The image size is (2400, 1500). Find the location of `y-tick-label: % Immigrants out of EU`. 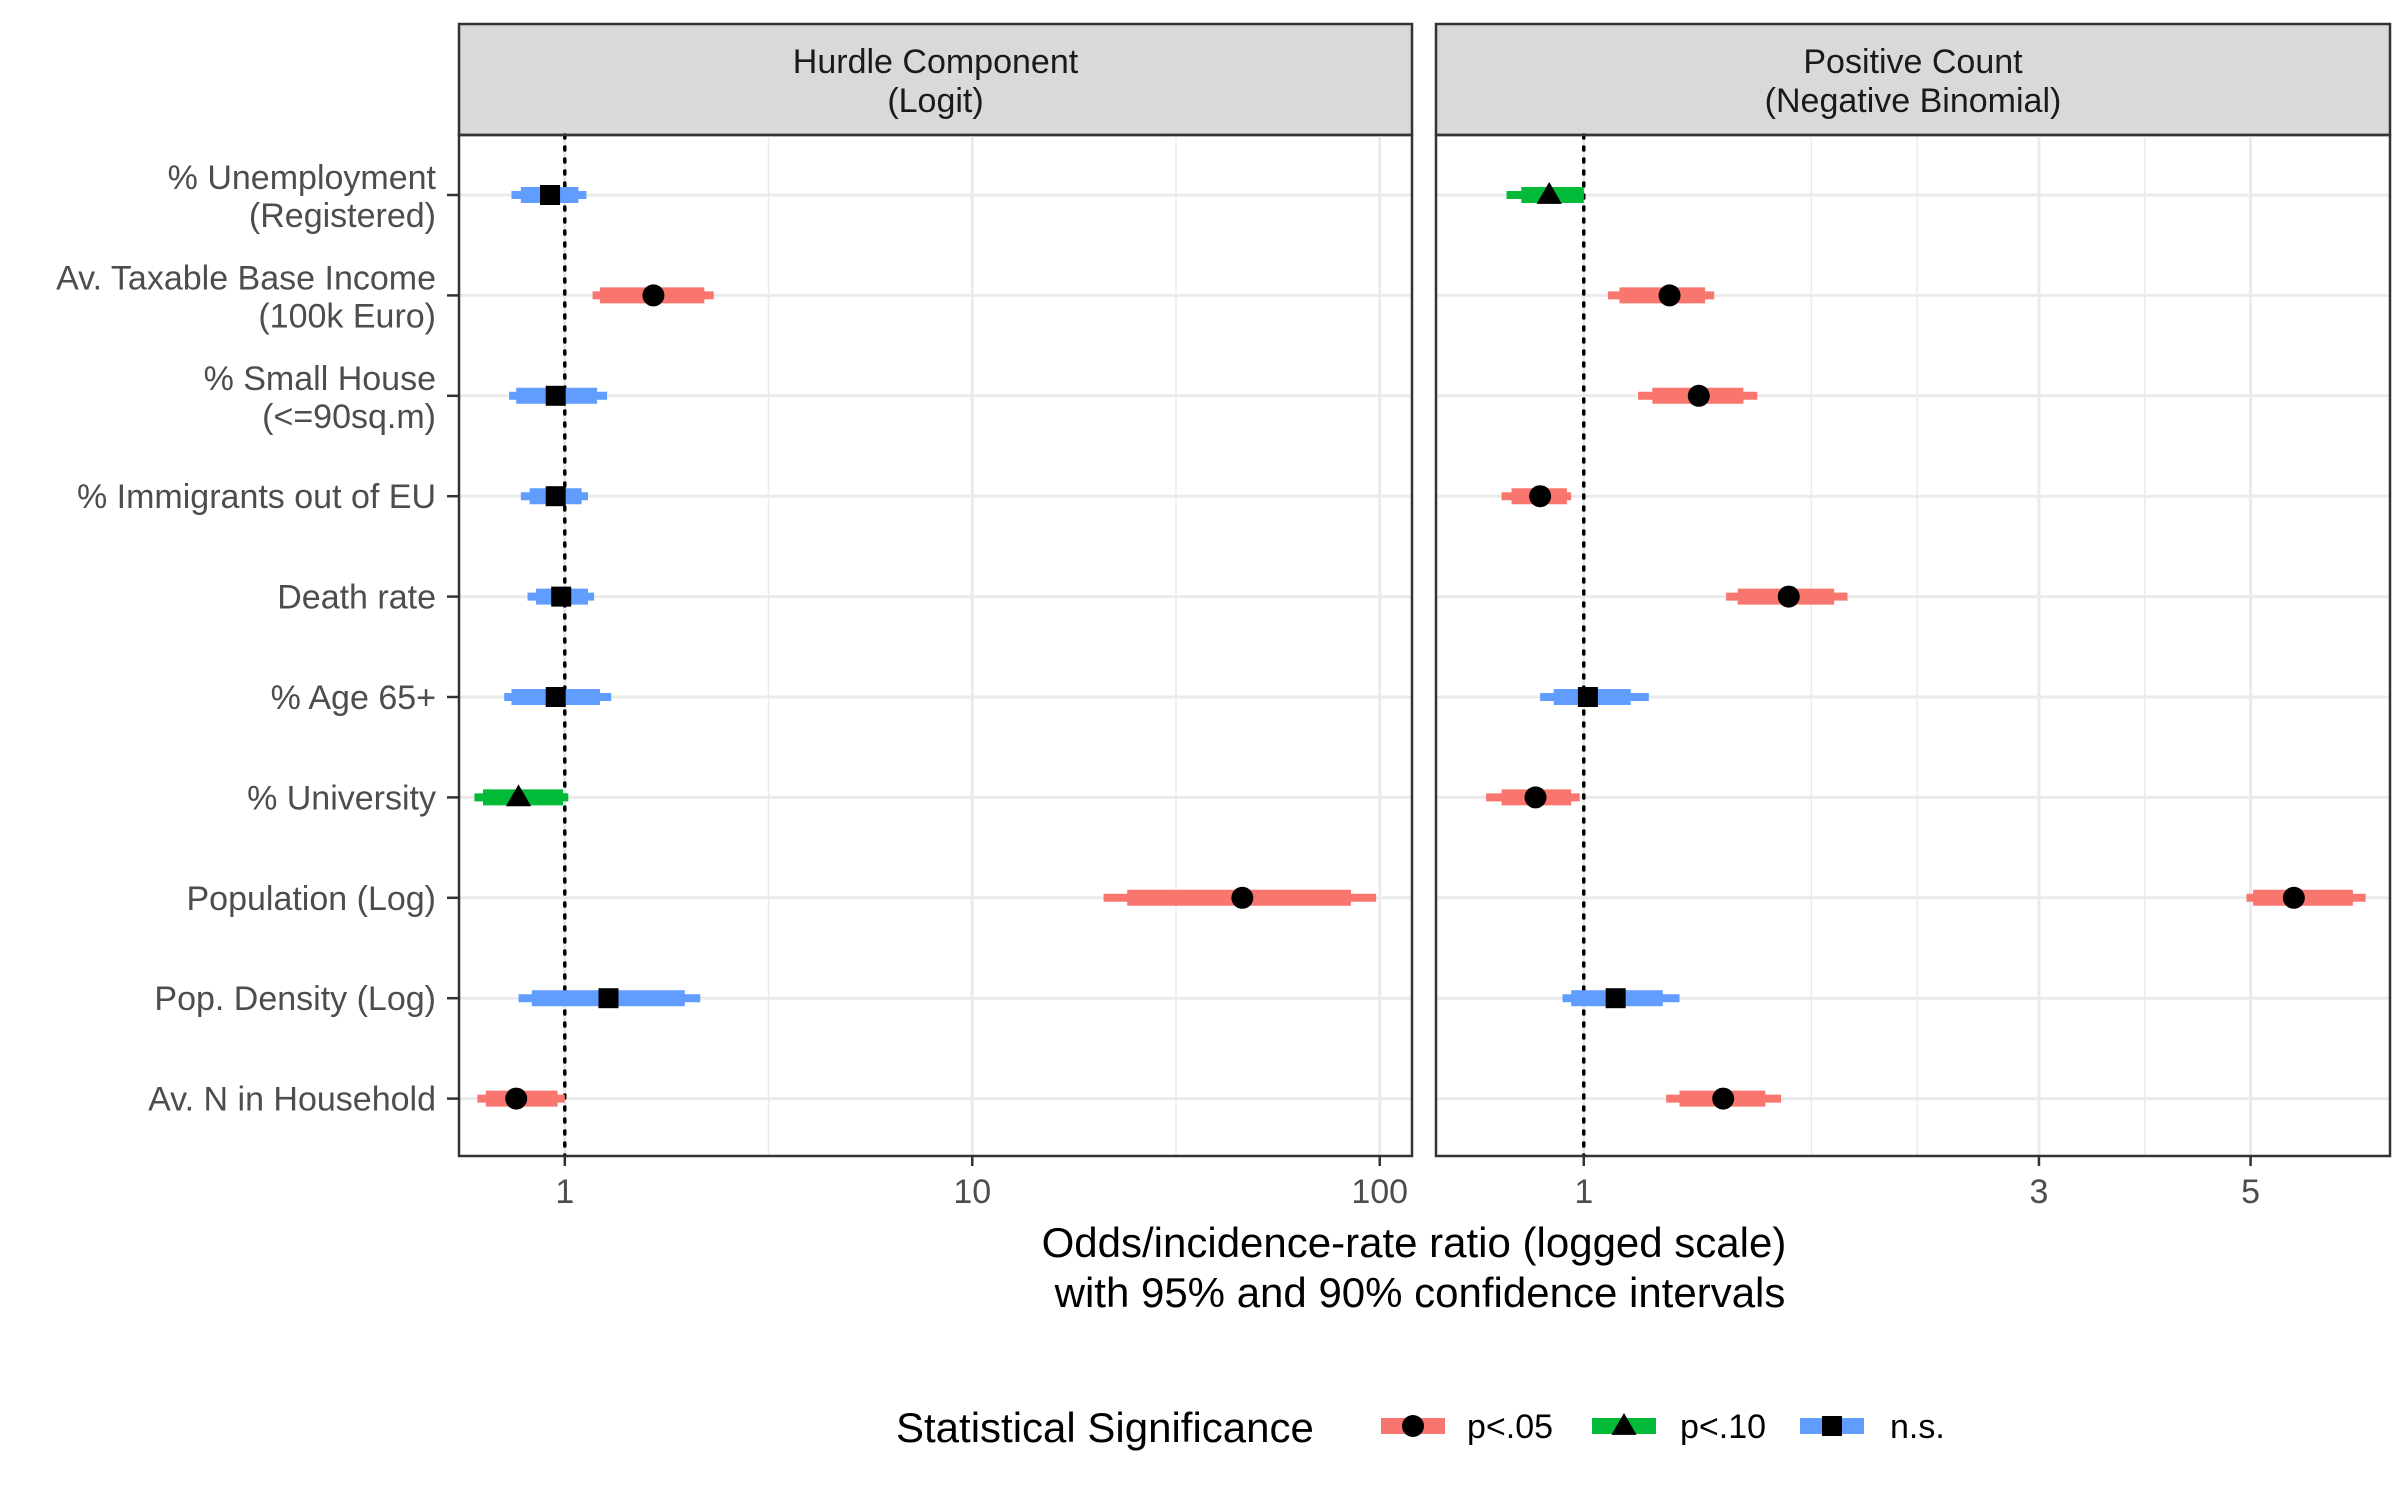

y-tick-label: % Immigrants out of EU is located at coordinates (256, 497).